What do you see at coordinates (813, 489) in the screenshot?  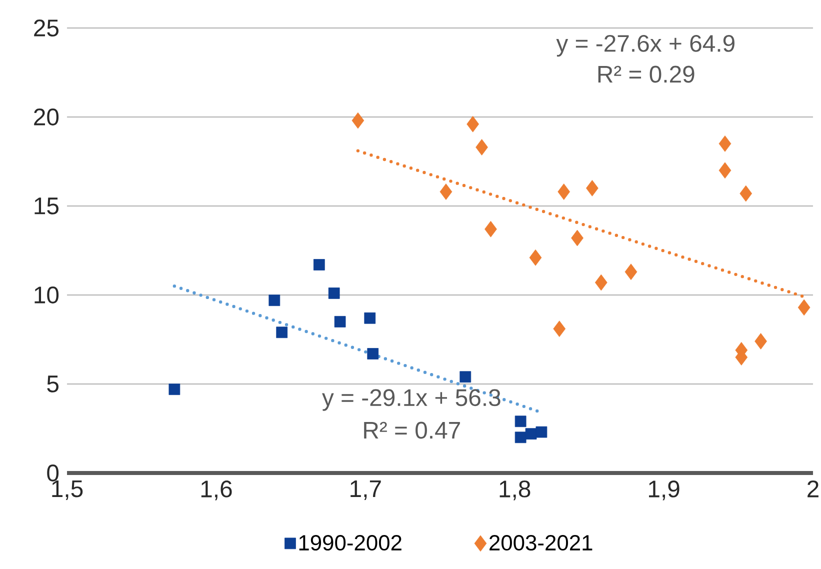 I see `x-tick-label: 2` at bounding box center [813, 489].